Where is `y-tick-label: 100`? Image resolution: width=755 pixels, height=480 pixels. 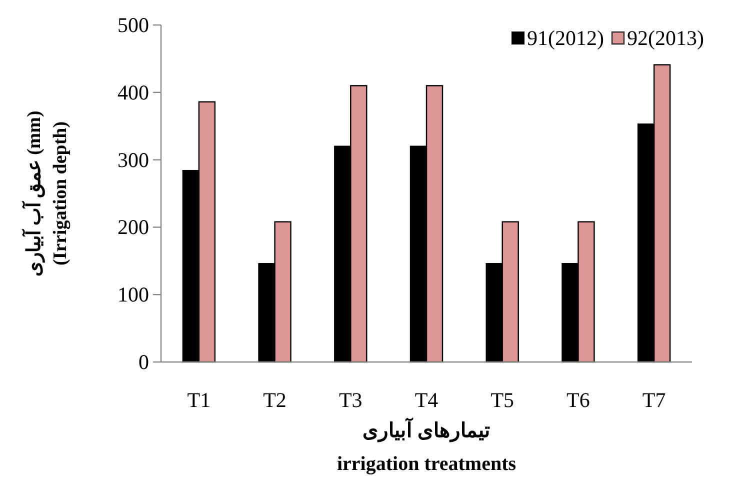
y-tick-label: 100 is located at coordinates (133, 294).